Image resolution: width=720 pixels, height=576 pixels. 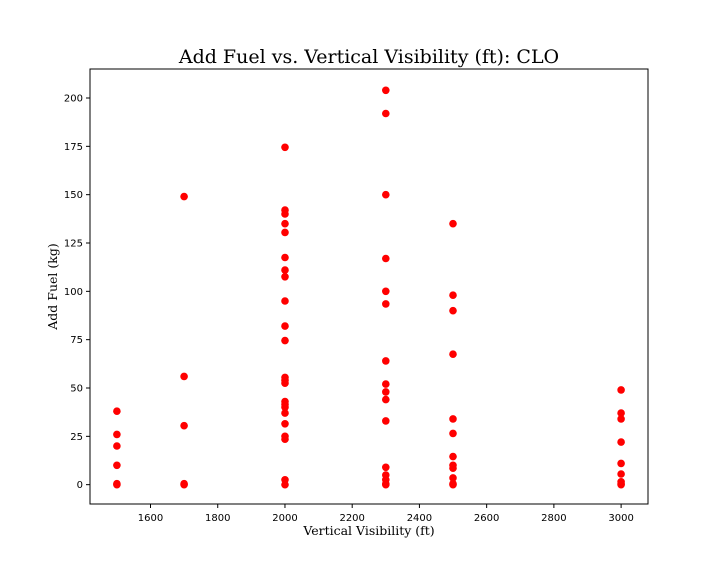 What do you see at coordinates (80, 485) in the screenshot?
I see `y-tick-label: 0` at bounding box center [80, 485].